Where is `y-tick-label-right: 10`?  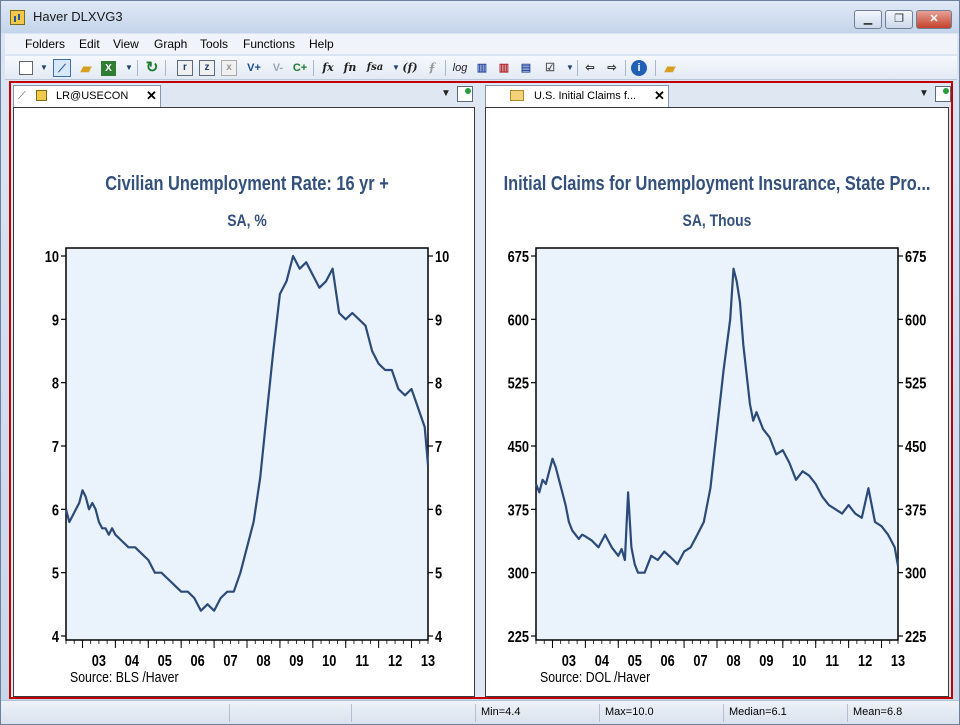 y-tick-label-right: 10 is located at coordinates (442, 258).